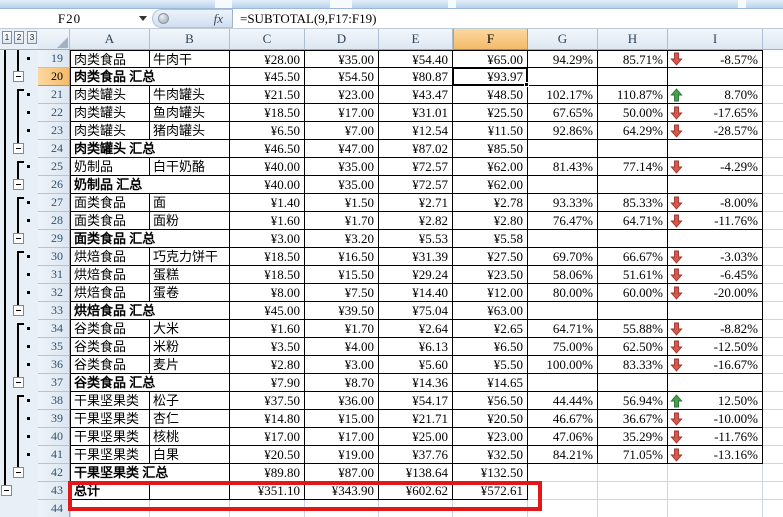  What do you see at coordinates (416, 401) in the screenshot?
I see `cell-E38: ¥54.17` at bounding box center [416, 401].